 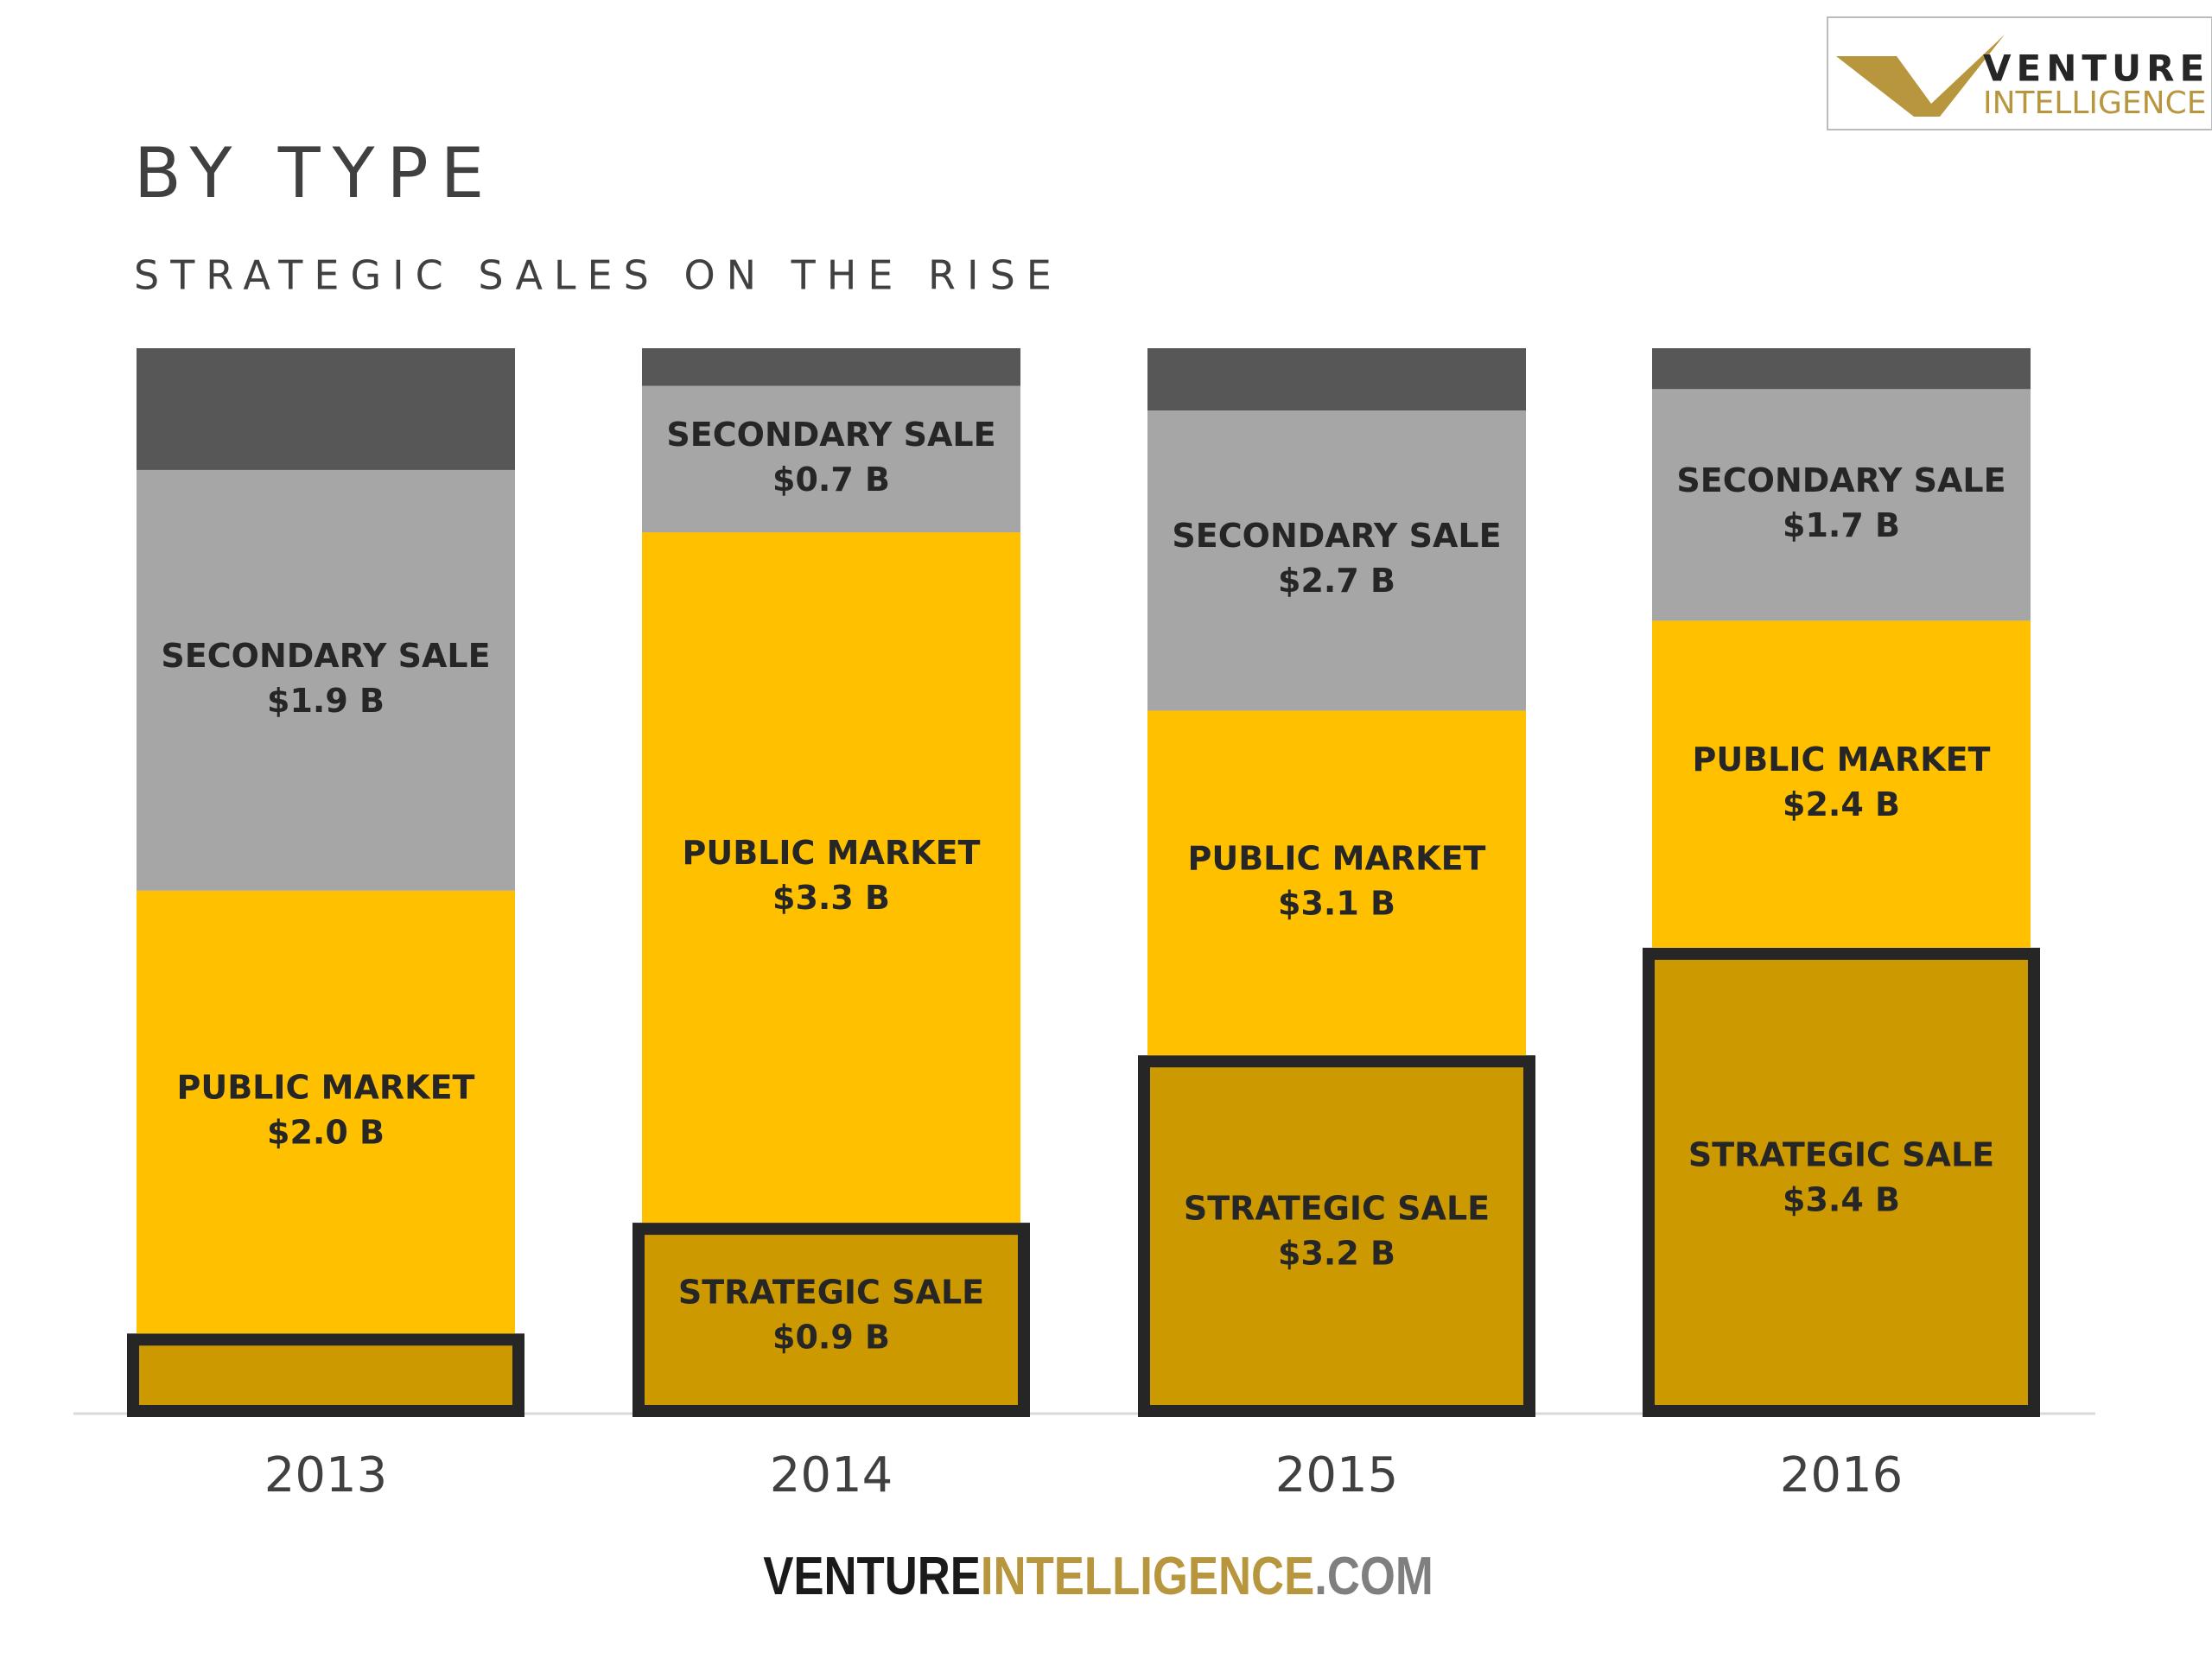 What do you see at coordinates (1336, 581) in the screenshot?
I see `value-label: $2.7 B` at bounding box center [1336, 581].